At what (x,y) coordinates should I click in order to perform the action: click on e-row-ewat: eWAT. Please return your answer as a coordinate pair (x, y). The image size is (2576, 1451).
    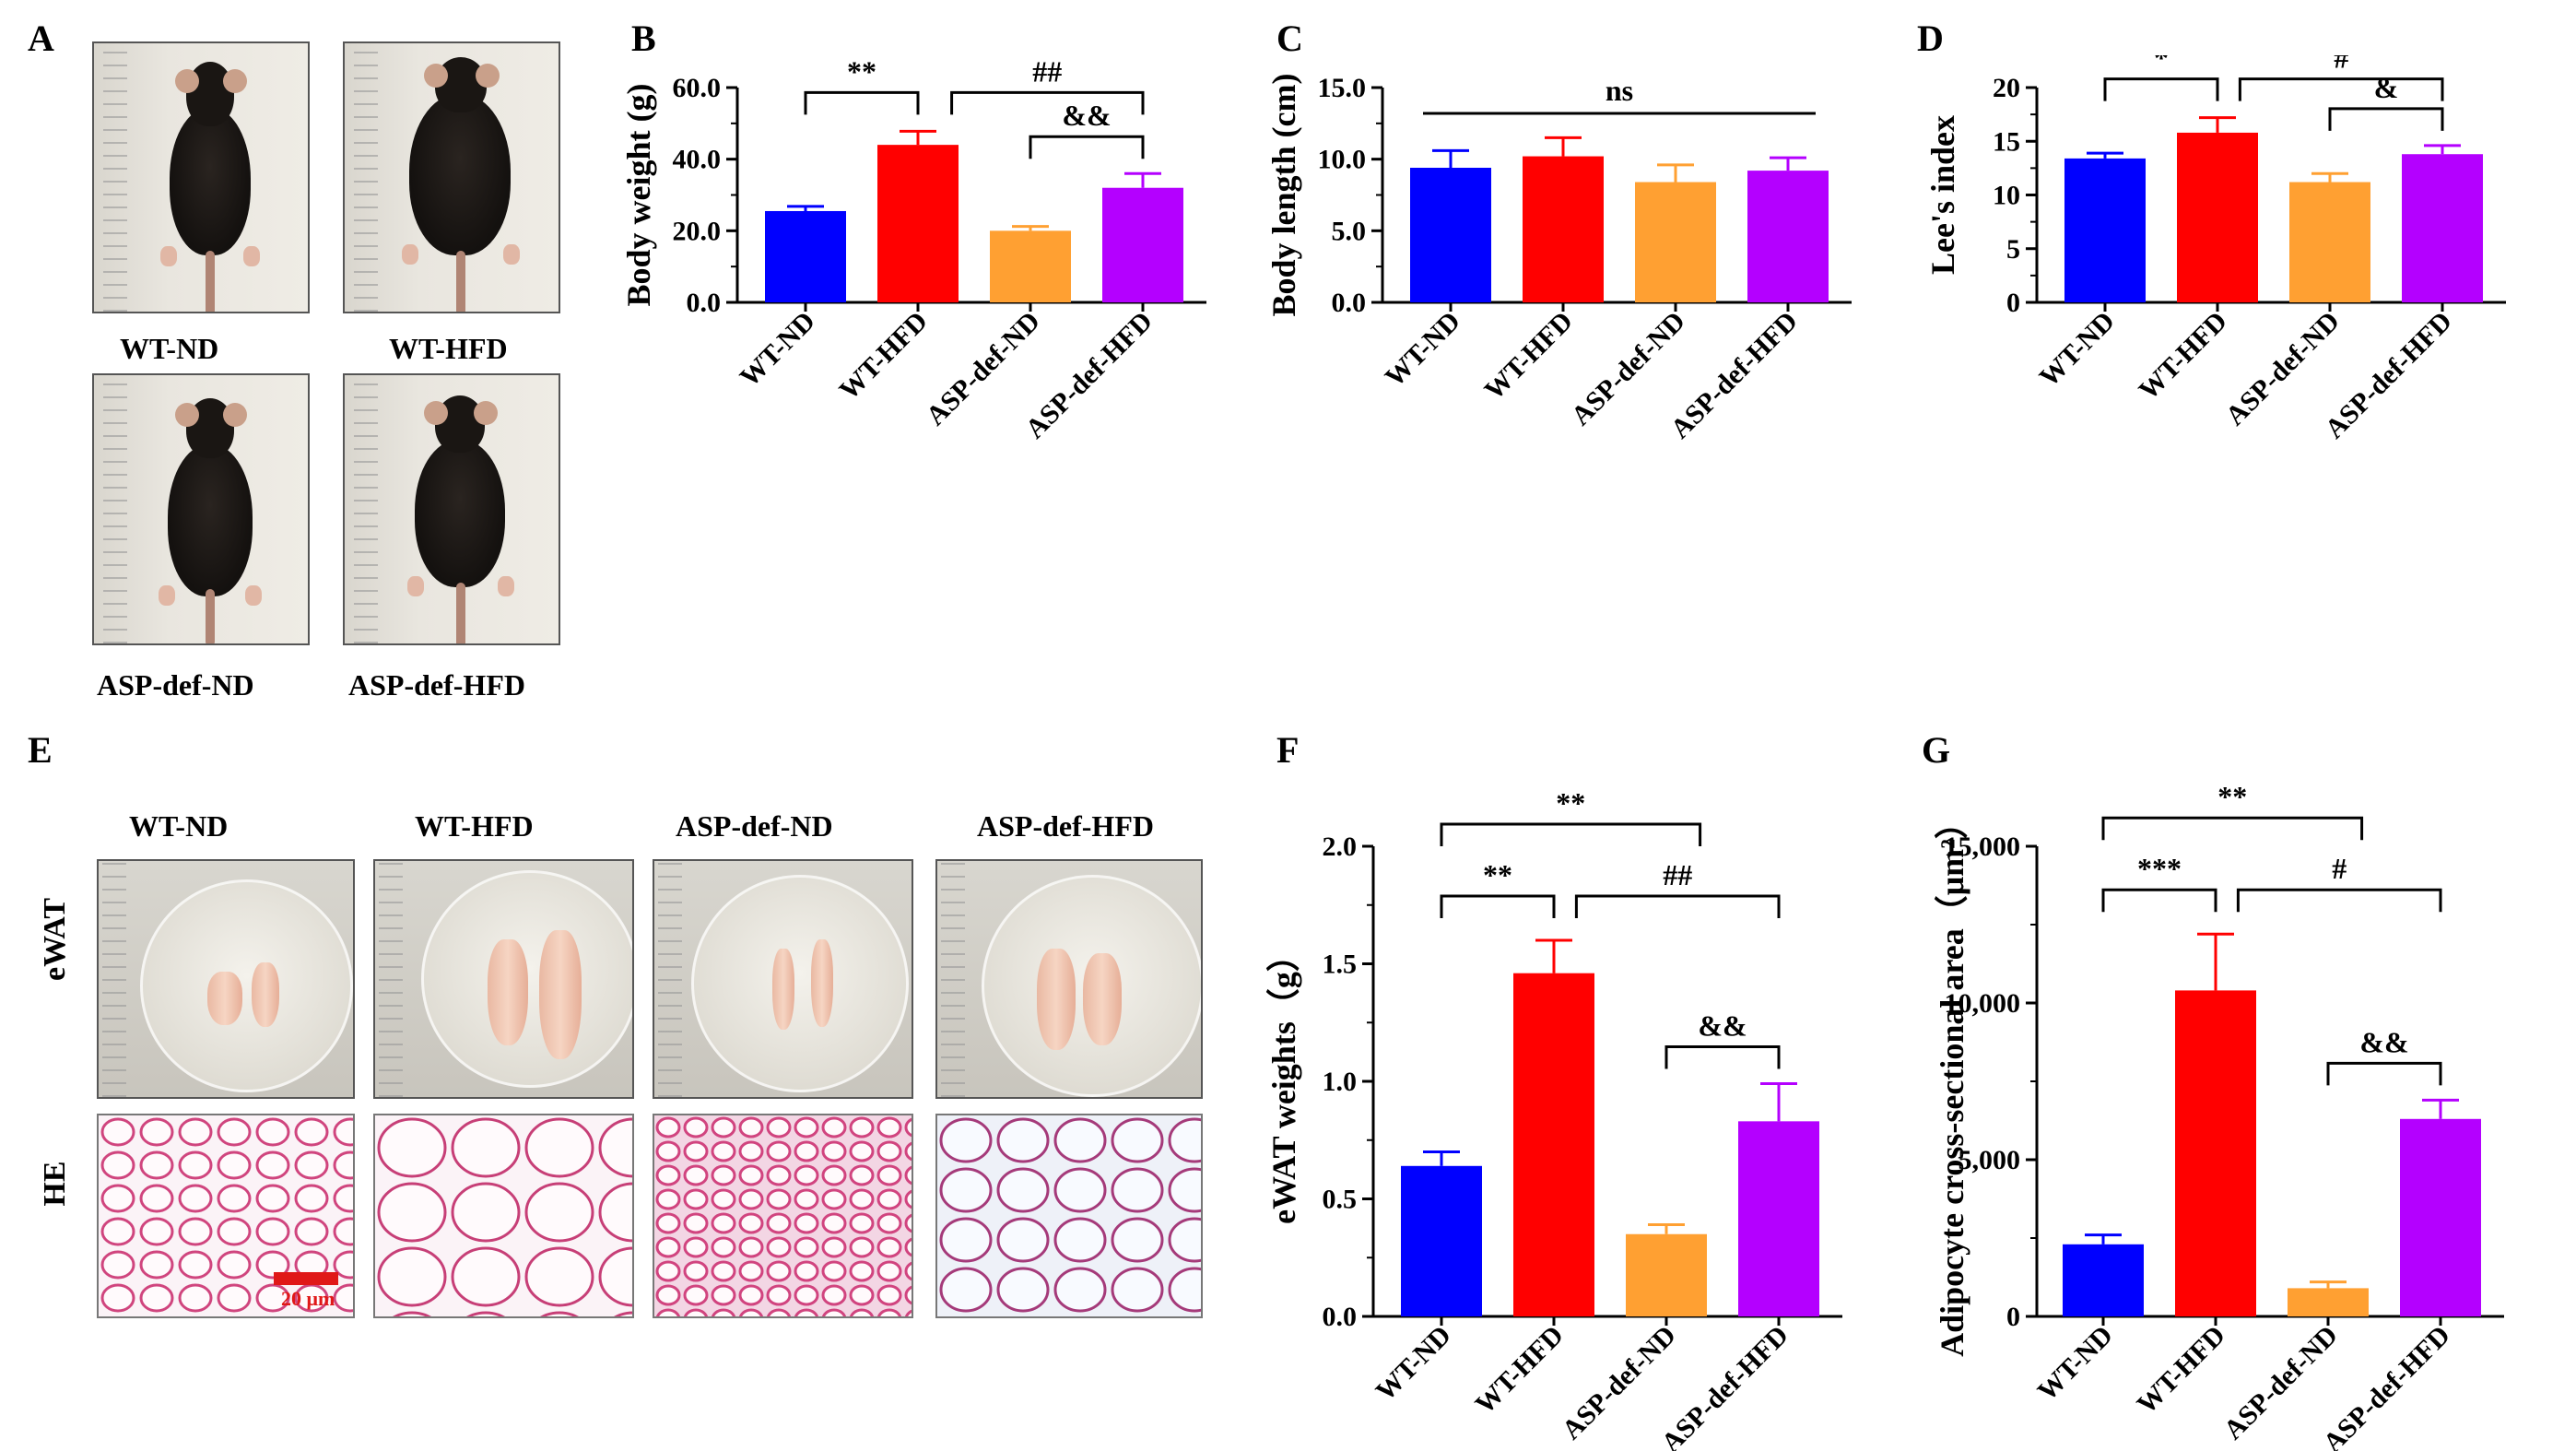
    Looking at the image, I should click on (55, 939).